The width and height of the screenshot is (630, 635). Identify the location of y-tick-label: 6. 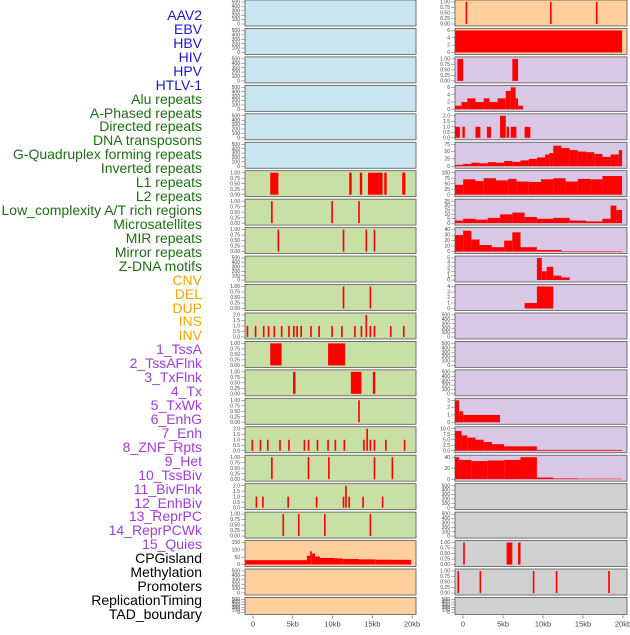
(448, 31).